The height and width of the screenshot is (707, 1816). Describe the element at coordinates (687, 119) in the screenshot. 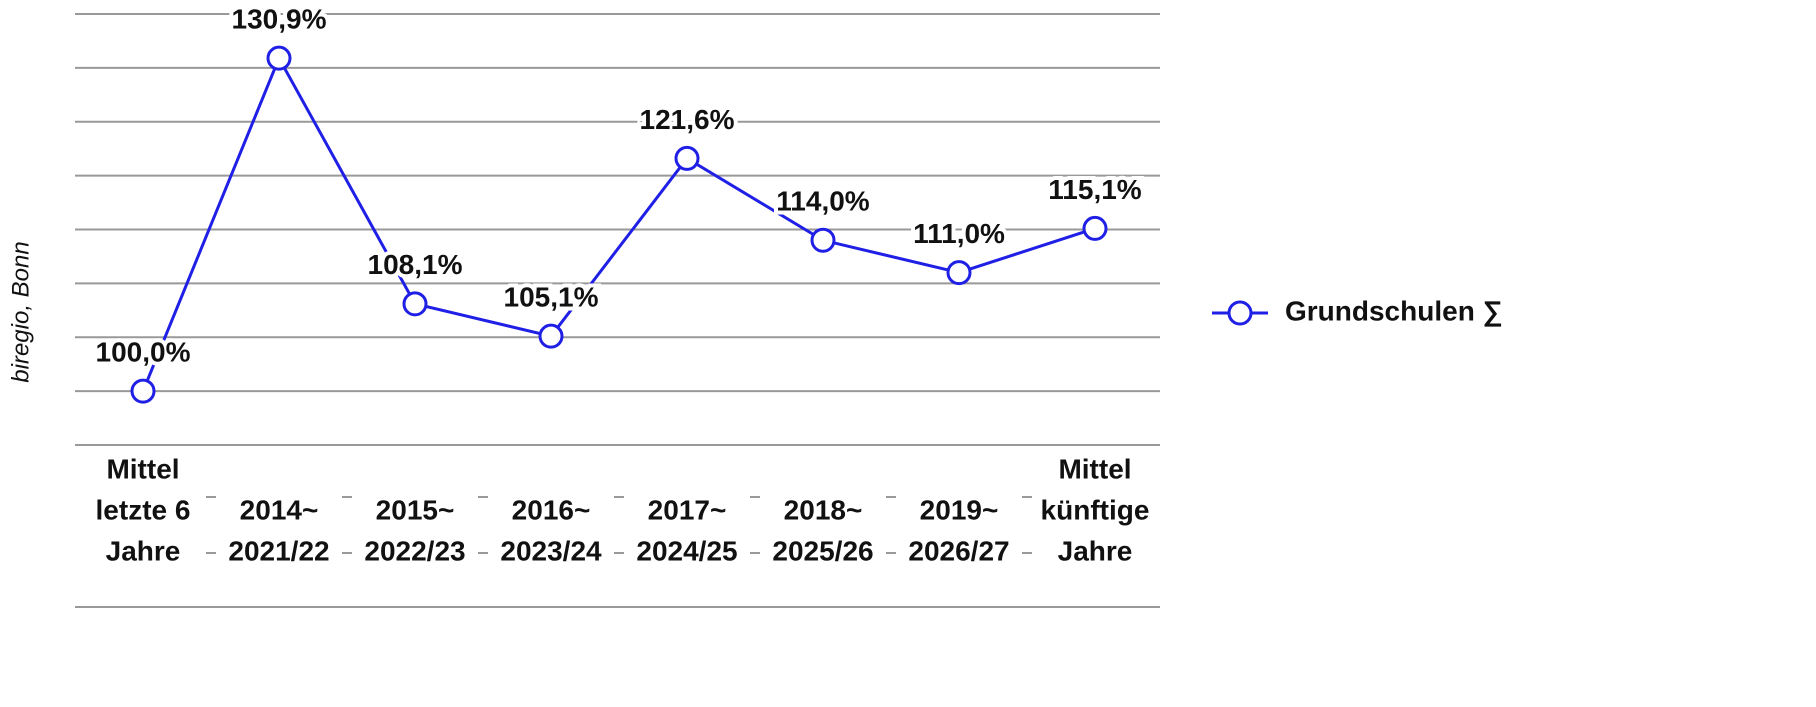

I see `data-label: 121,6%` at that location.